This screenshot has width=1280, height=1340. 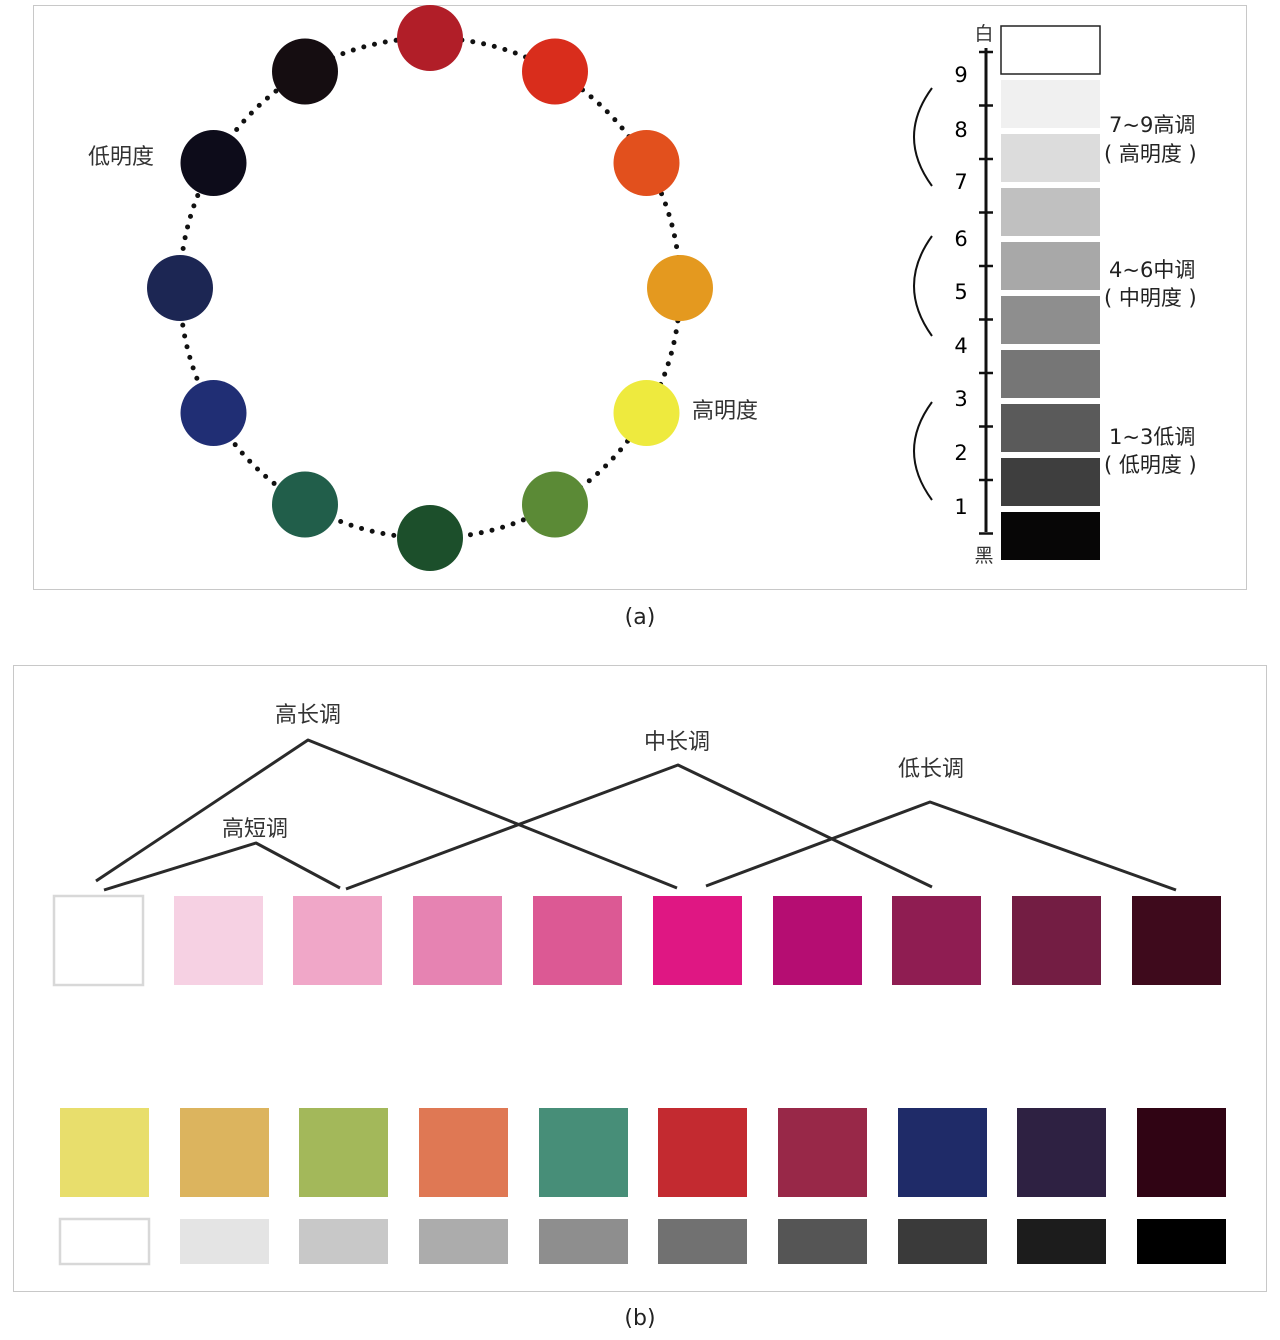 I want to click on scale-label-black: 黑, so click(x=983, y=556).